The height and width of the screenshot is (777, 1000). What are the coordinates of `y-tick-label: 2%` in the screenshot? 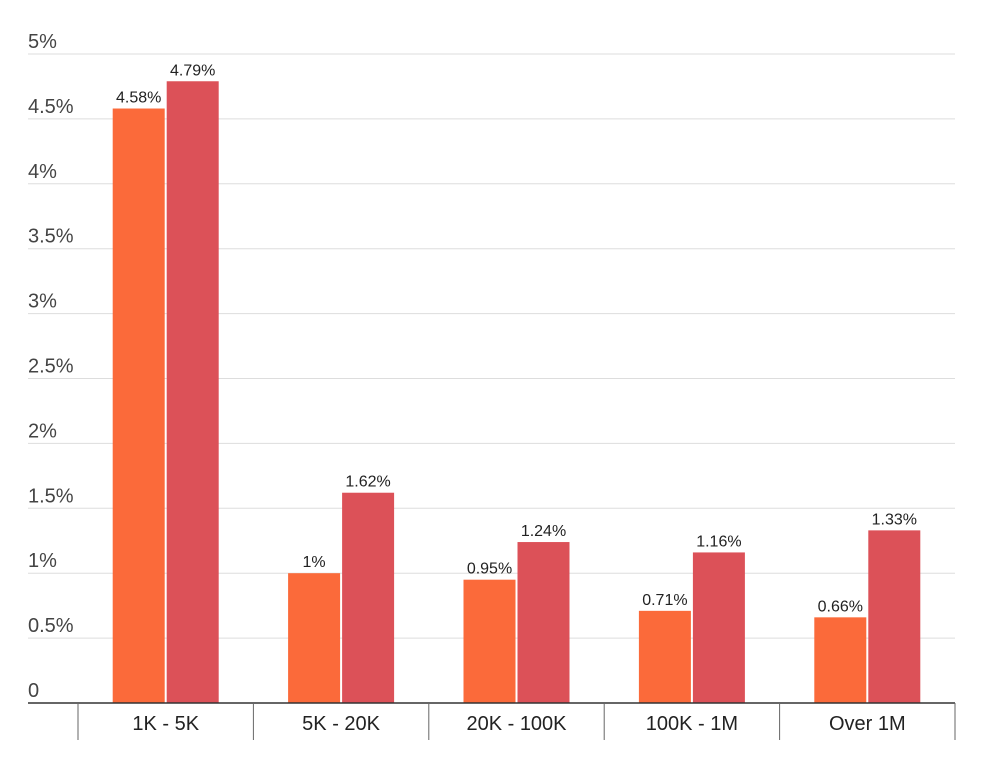 It's located at (42, 431).